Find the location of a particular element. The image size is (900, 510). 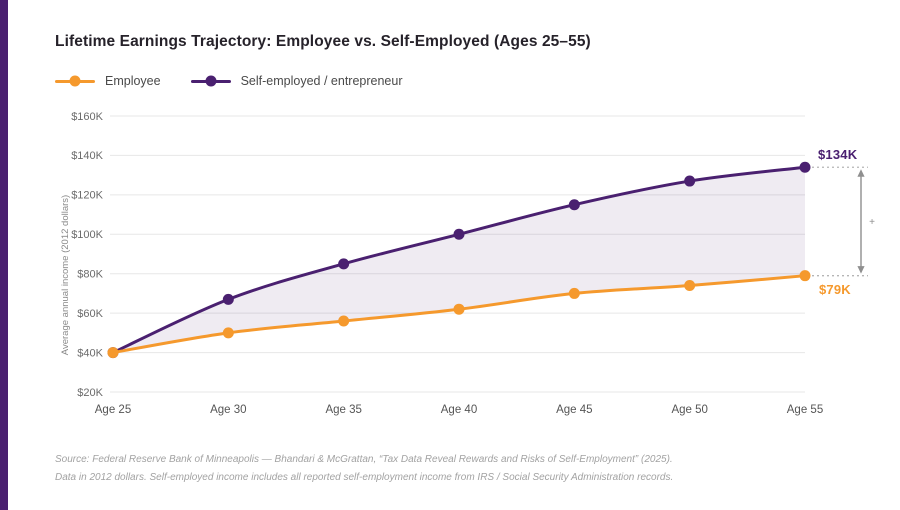

y-tick-label: $120K is located at coordinates (87, 196).